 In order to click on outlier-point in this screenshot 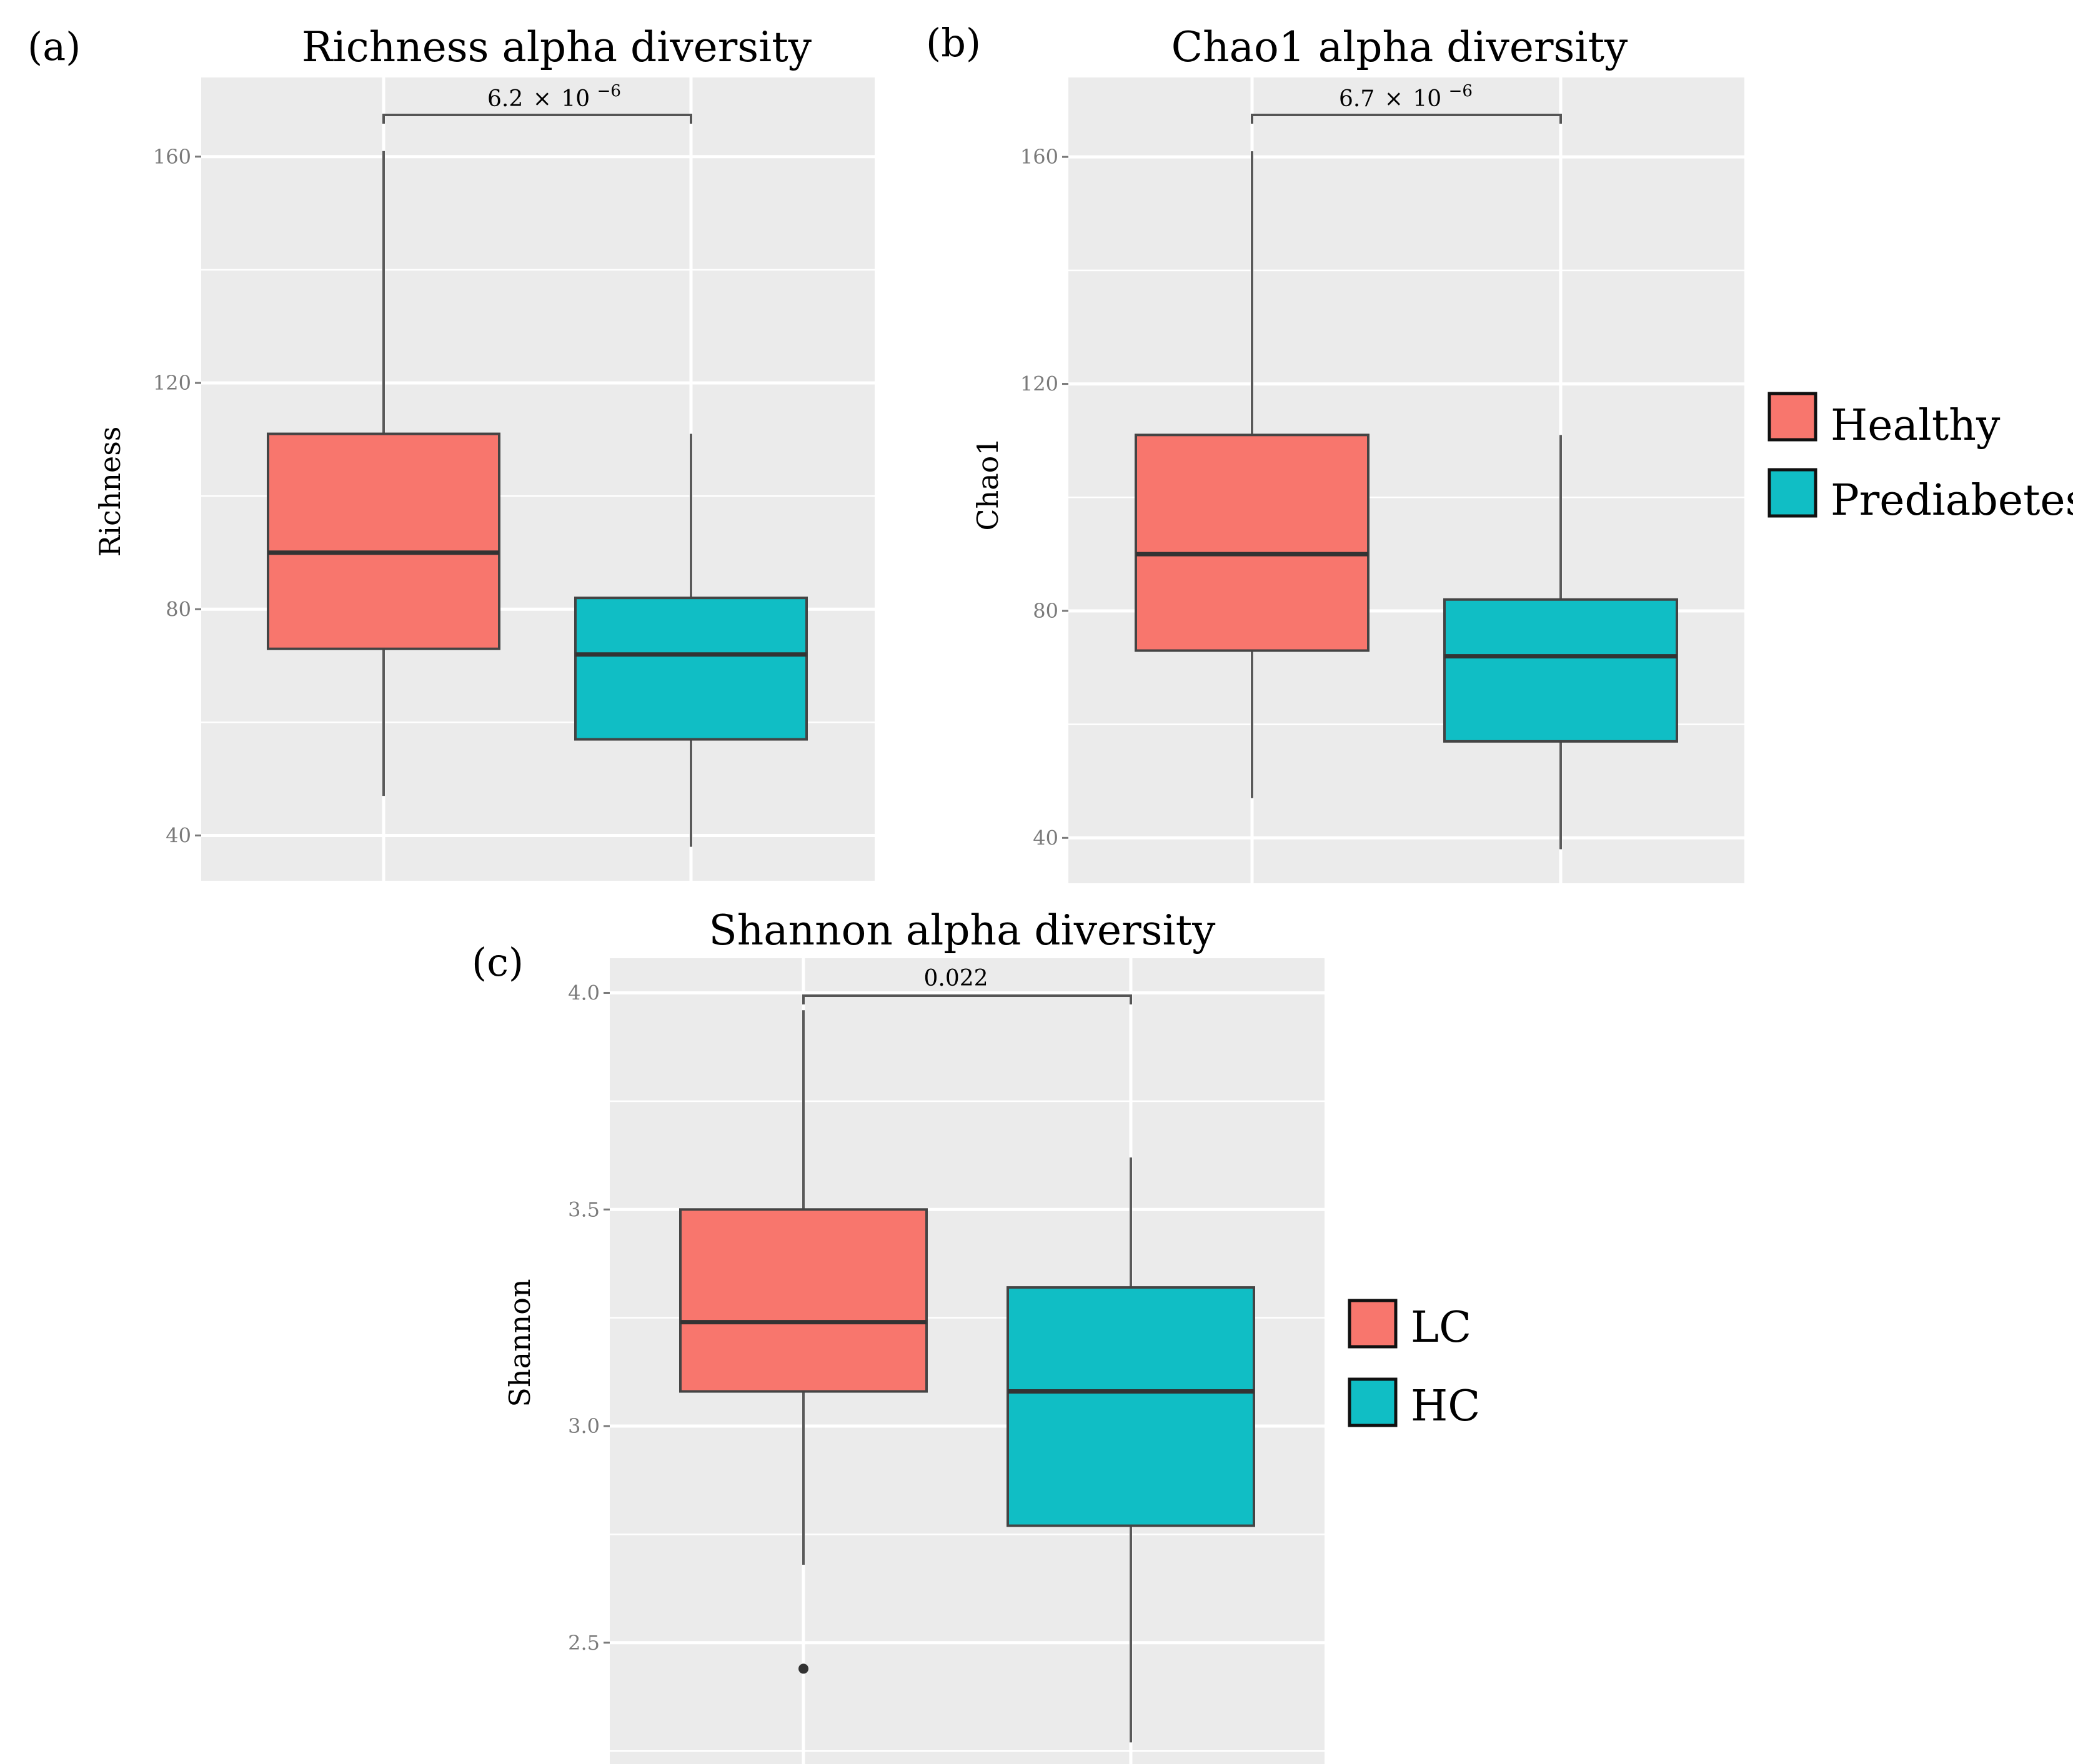, I will do `click(803, 1668)`.